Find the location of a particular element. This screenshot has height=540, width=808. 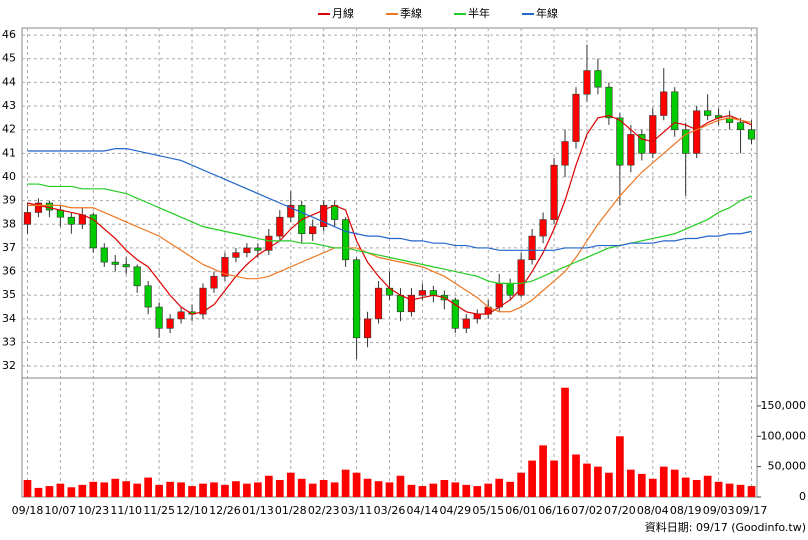

x-tick-label: 08/04 is located at coordinates (653, 510).